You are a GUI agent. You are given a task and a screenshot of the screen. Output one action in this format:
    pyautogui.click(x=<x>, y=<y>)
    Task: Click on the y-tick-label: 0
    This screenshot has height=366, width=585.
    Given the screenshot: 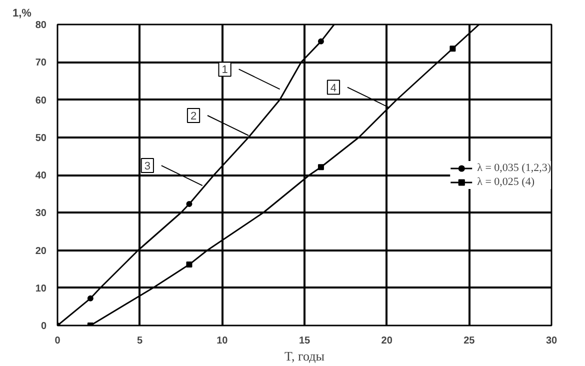 What is the action you would take?
    pyautogui.click(x=43, y=326)
    